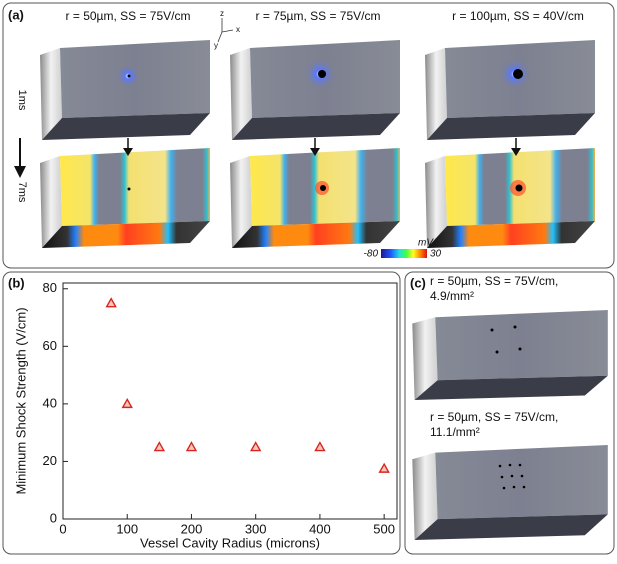  Describe the element at coordinates (455, 432) in the screenshot. I see `caption: 11.1/mm²` at that location.